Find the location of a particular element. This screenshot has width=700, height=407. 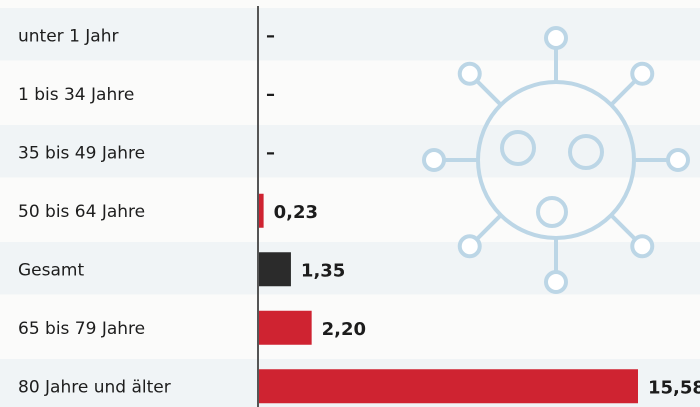

category-label: Gesamt is located at coordinates (51, 270).